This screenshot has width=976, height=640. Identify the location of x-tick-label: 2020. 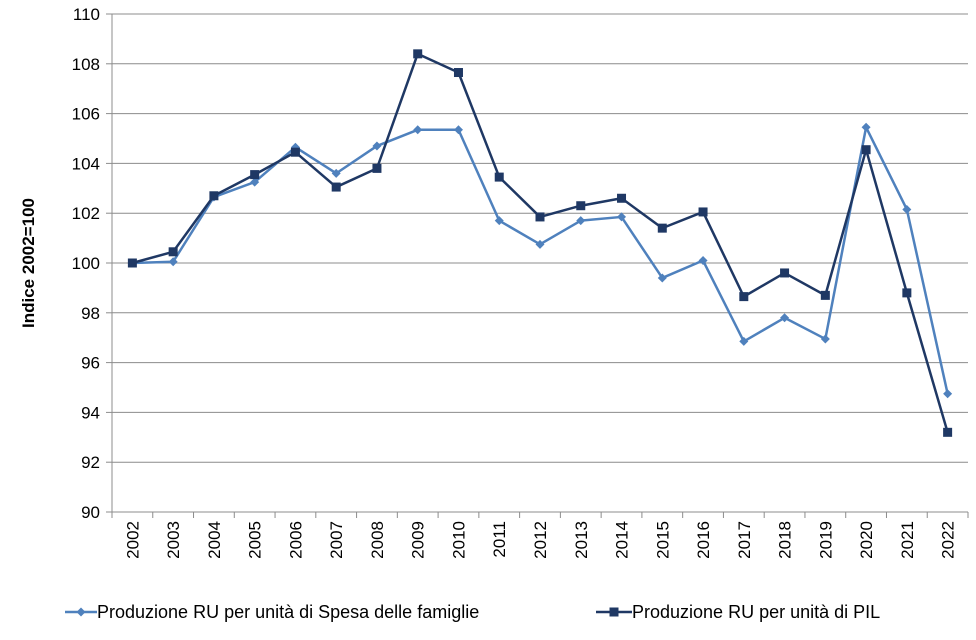
(866, 540).